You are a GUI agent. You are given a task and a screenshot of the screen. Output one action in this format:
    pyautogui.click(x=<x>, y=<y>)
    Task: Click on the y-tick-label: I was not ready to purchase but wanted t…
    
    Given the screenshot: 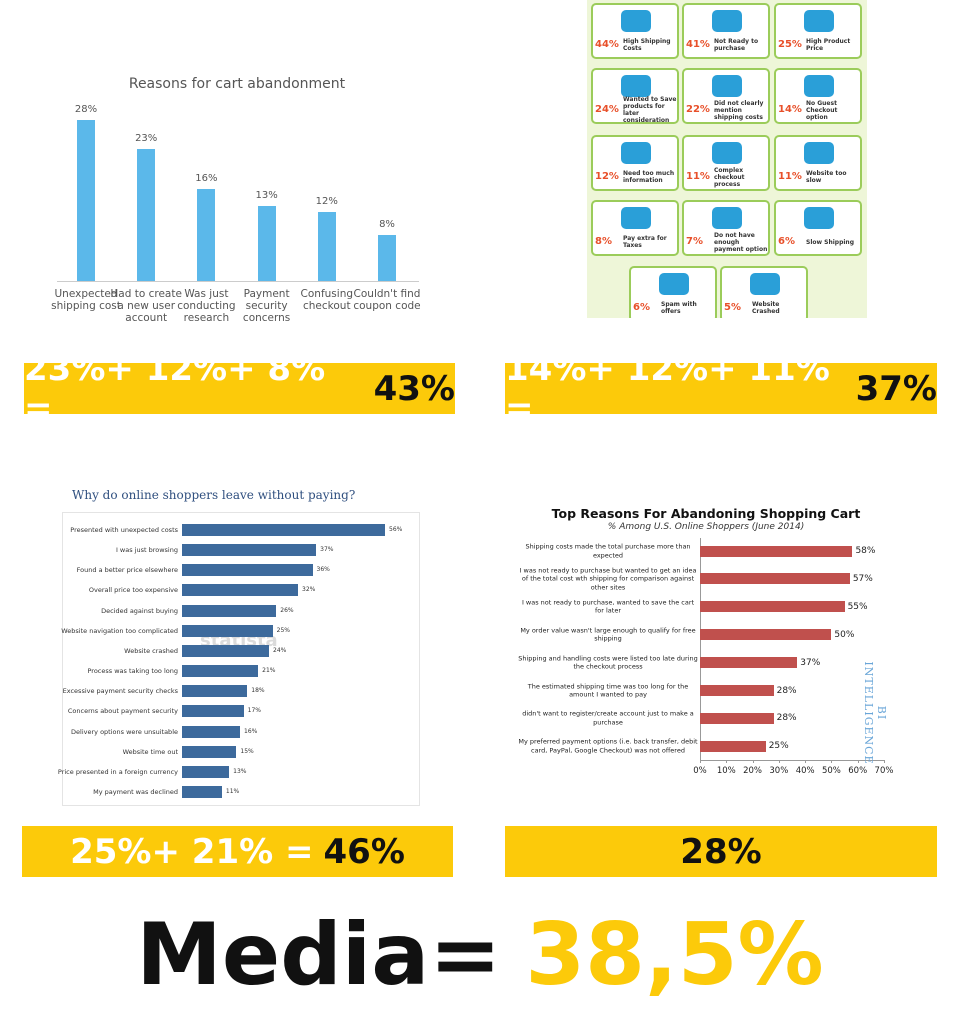 What is the action you would take?
    pyautogui.click(x=608, y=579)
    